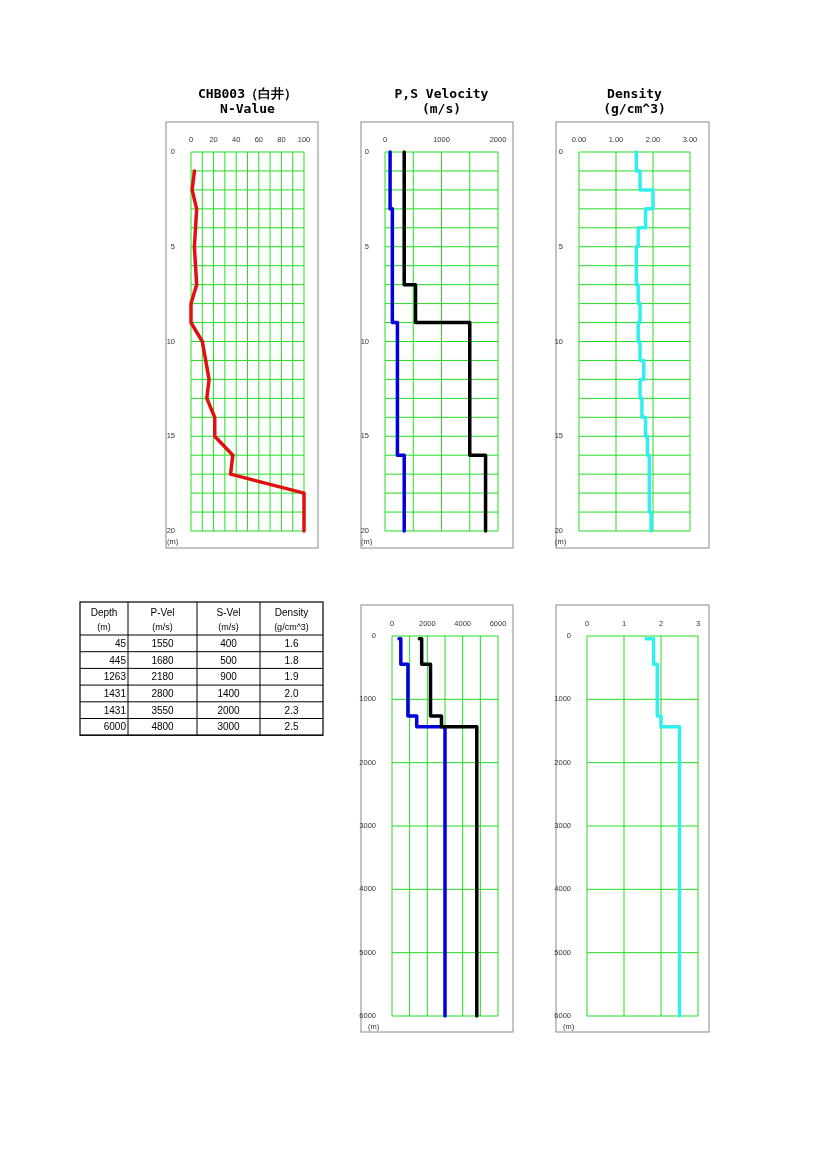 This screenshot has width=826, height=1169. What do you see at coordinates (228, 660) in the screenshot?
I see `text: 500` at bounding box center [228, 660].